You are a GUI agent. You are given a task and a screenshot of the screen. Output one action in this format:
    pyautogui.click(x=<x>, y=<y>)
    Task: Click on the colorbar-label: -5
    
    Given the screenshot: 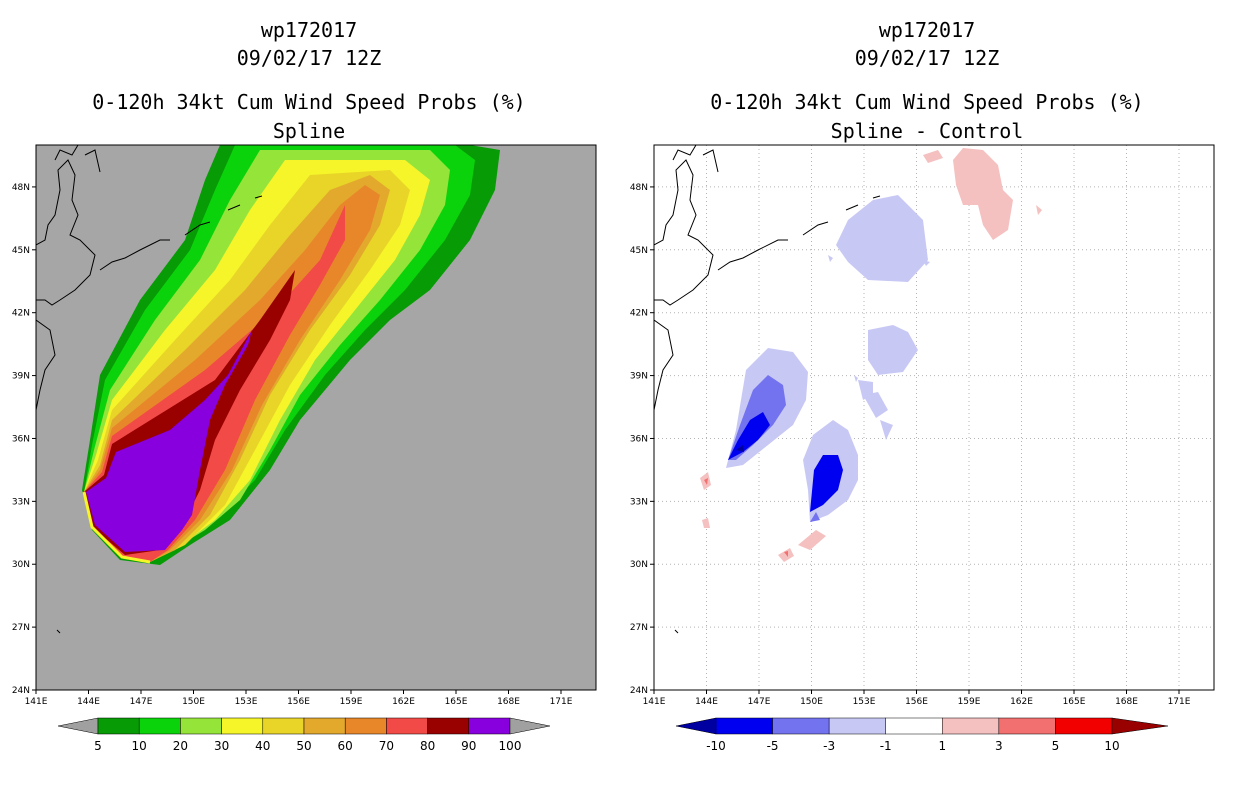 What is the action you would take?
    pyautogui.click(x=773, y=746)
    